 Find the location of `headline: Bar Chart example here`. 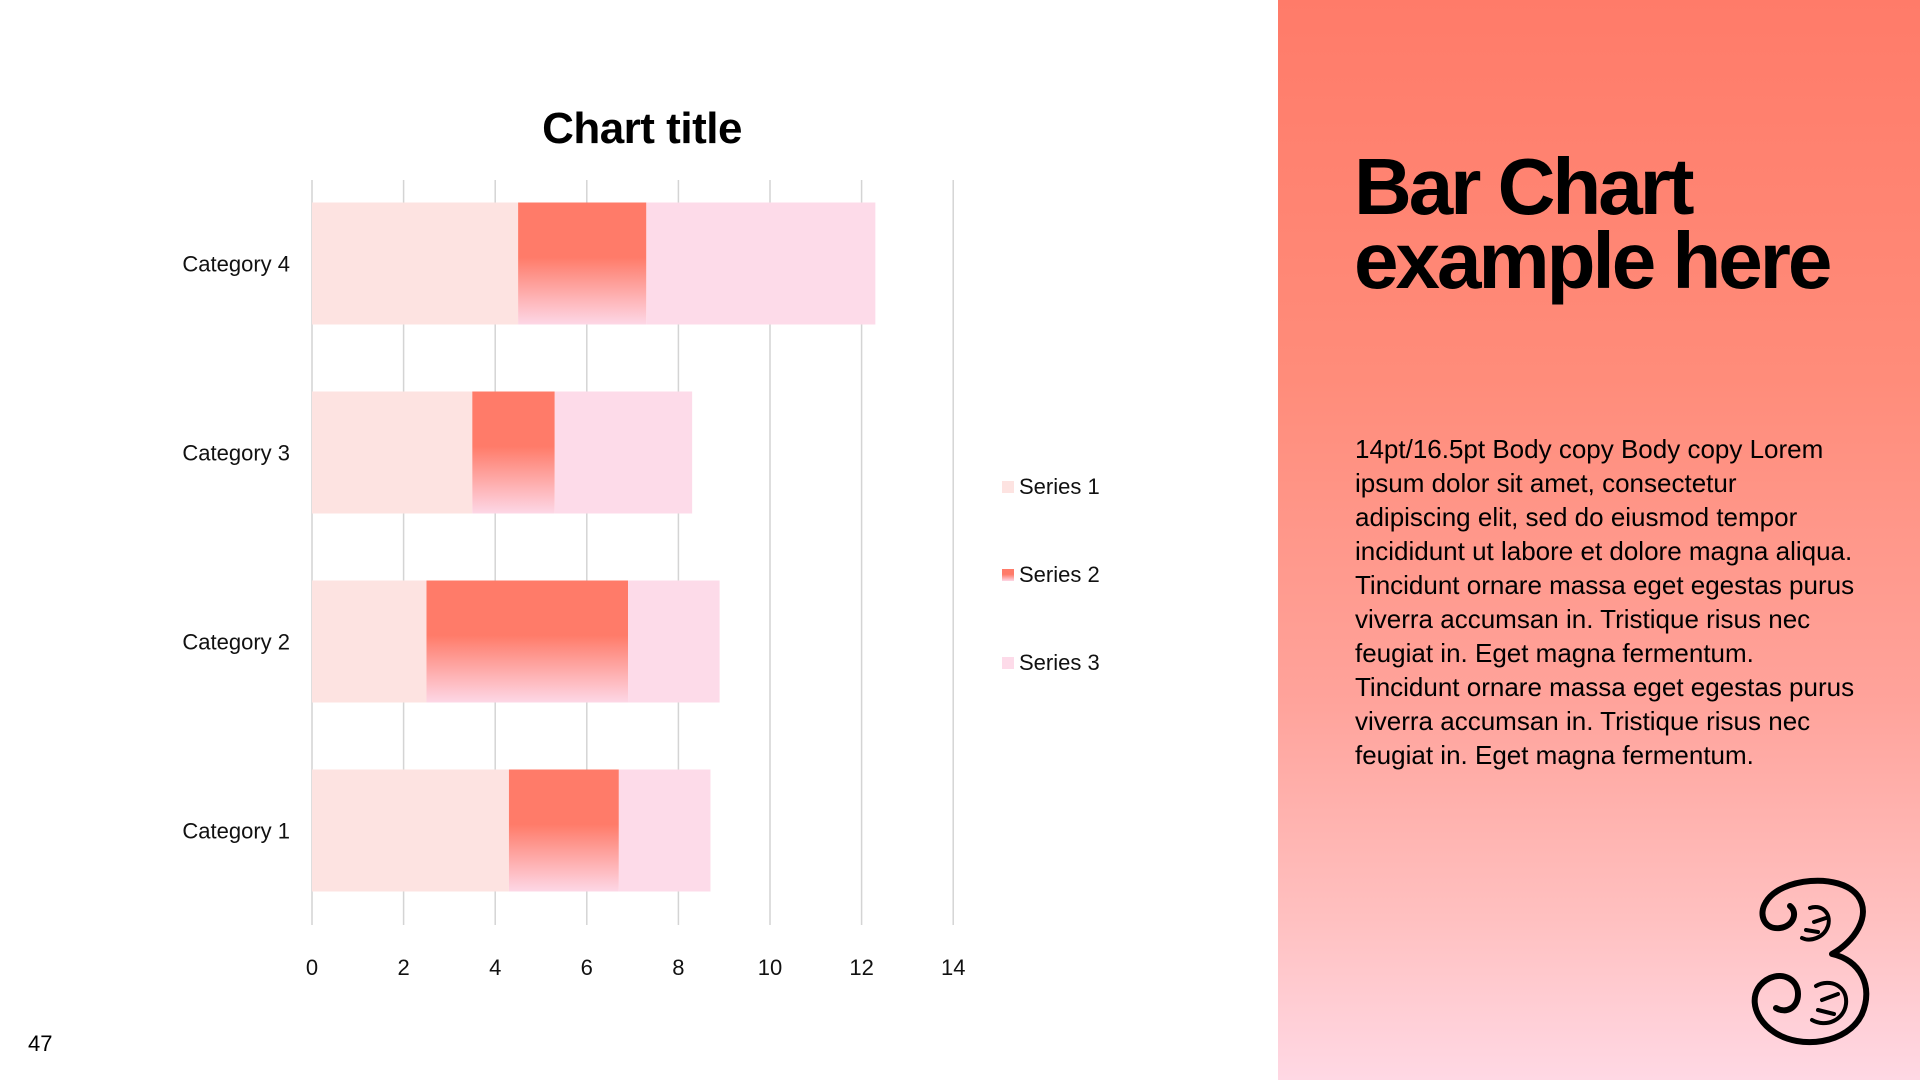

headline: Bar Chart example here is located at coordinates (1593, 223).